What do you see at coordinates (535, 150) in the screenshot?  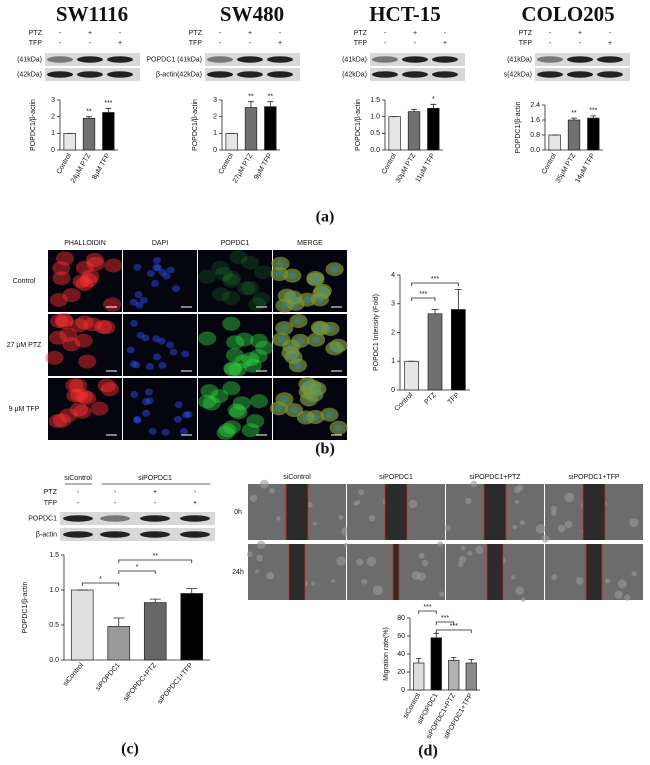 I see `y-tick-label: 0.0` at bounding box center [535, 150].